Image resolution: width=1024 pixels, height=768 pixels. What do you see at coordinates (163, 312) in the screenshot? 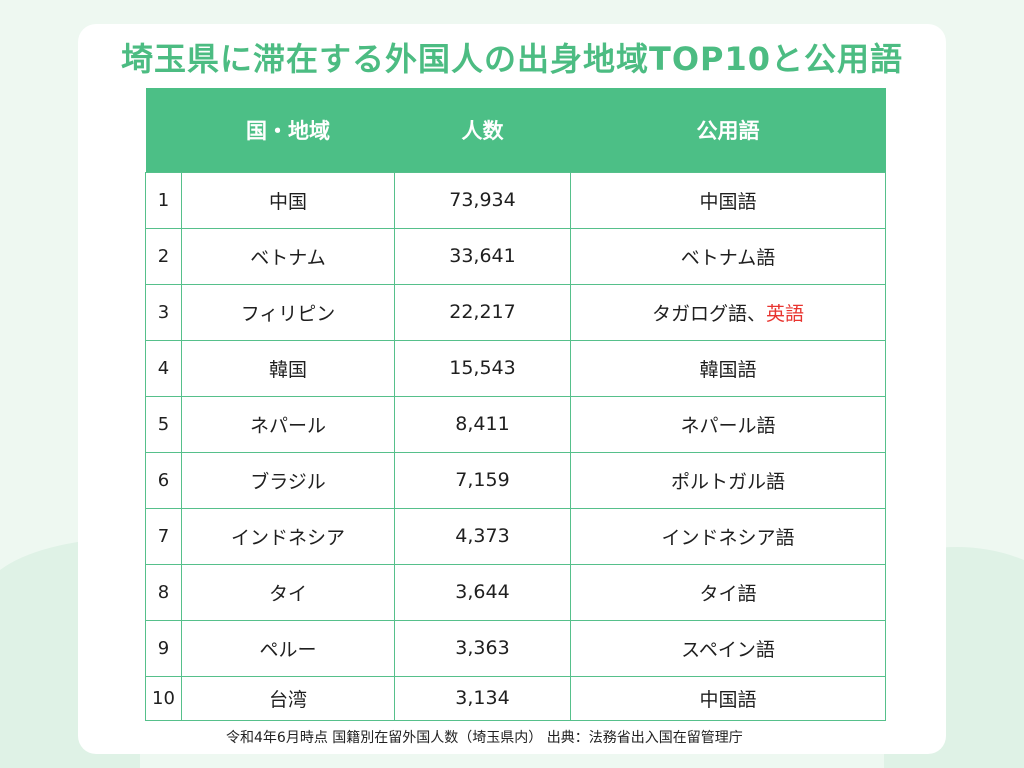
I see `rank-cell: 3` at bounding box center [163, 312].